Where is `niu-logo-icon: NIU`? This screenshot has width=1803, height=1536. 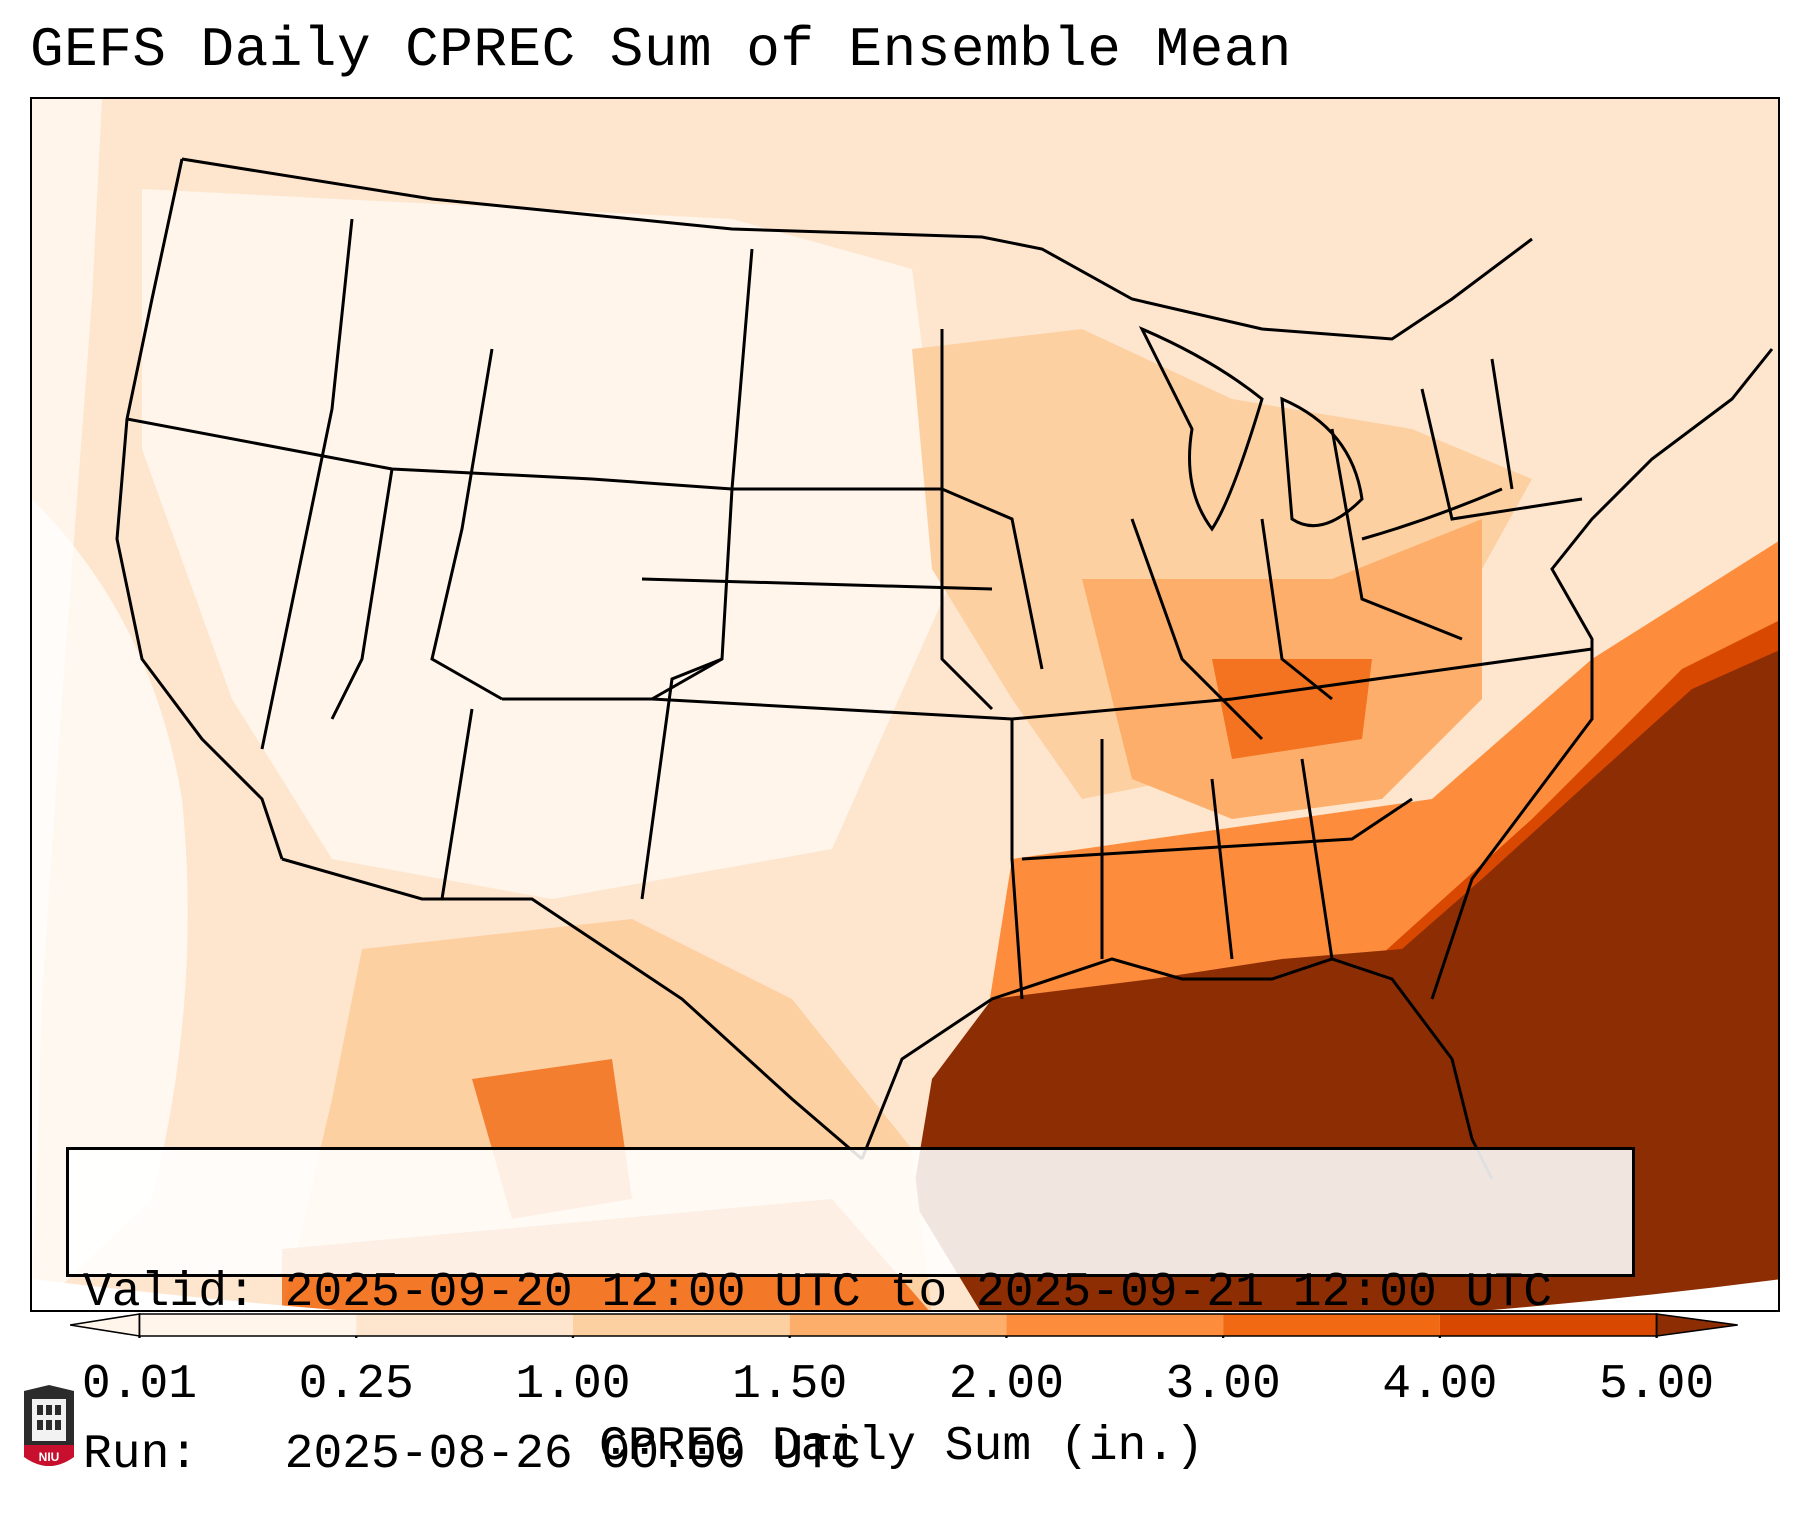 niu-logo-icon: NIU is located at coordinates (49, 1425).